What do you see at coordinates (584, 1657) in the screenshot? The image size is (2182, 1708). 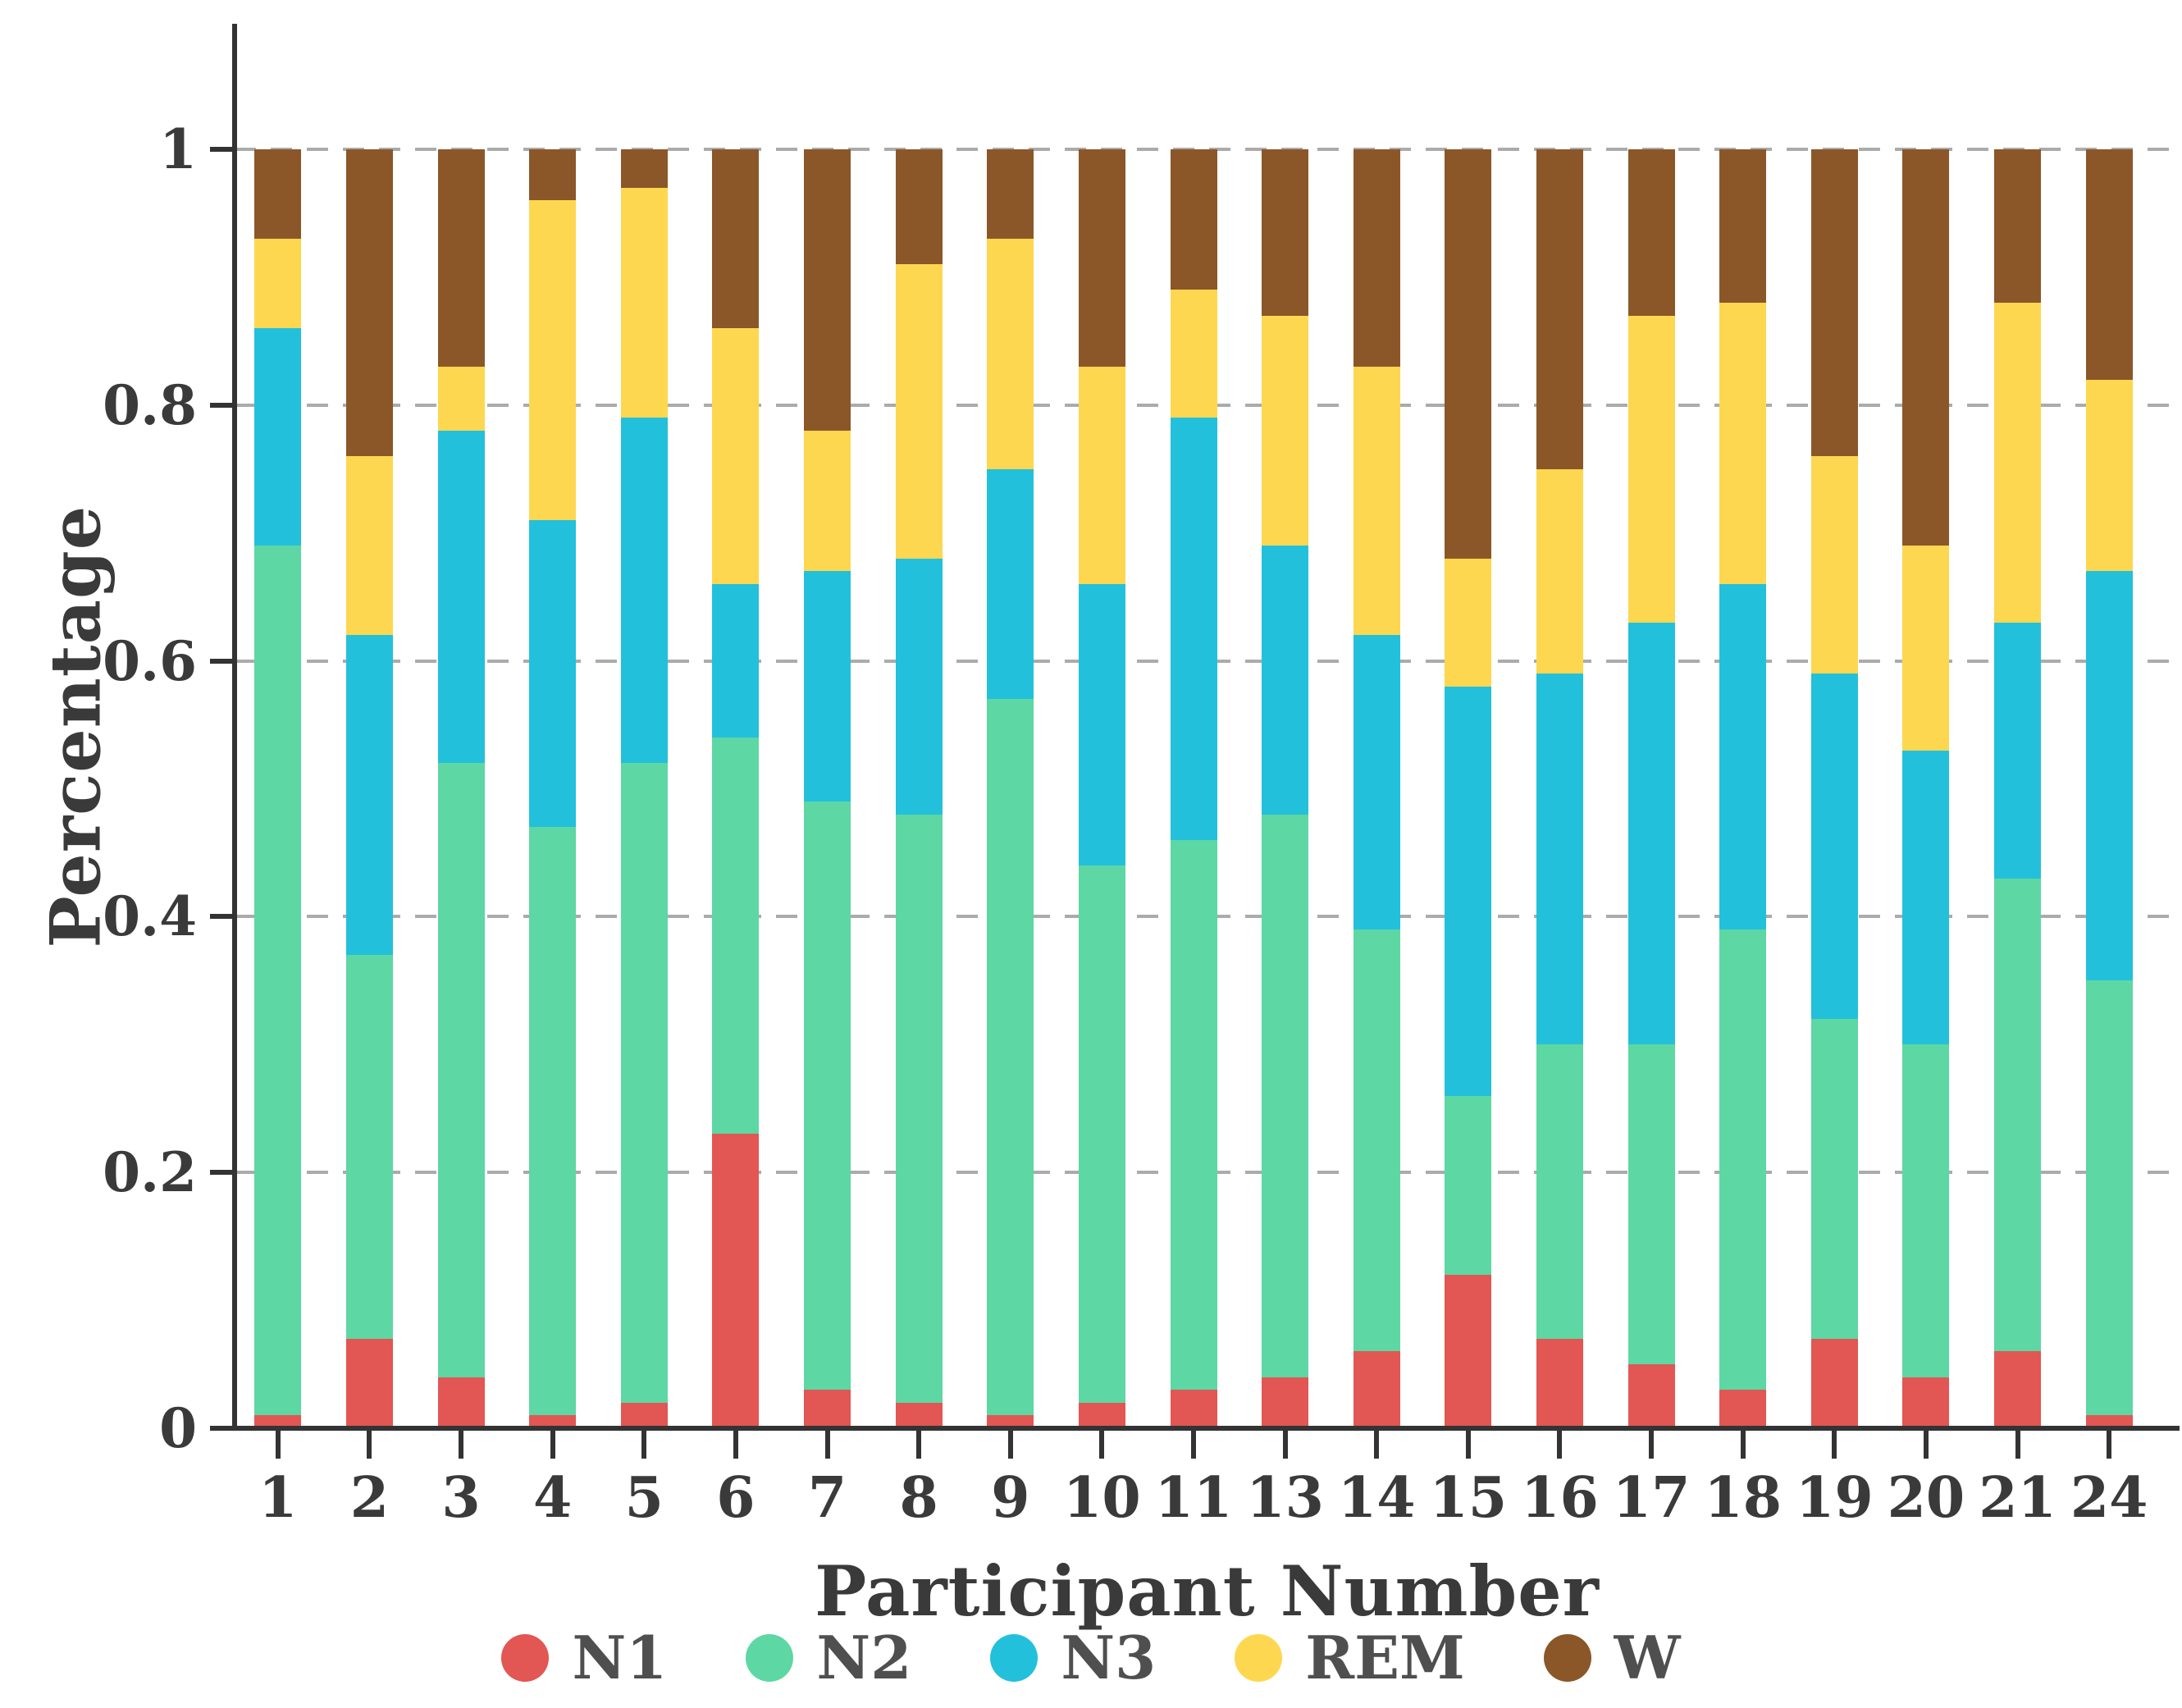 I see `legend-item-N1: N1` at bounding box center [584, 1657].